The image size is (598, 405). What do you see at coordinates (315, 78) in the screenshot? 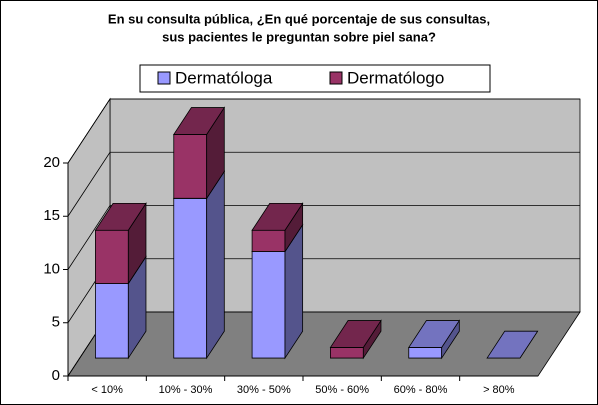
I see `legend-box` at bounding box center [315, 78].